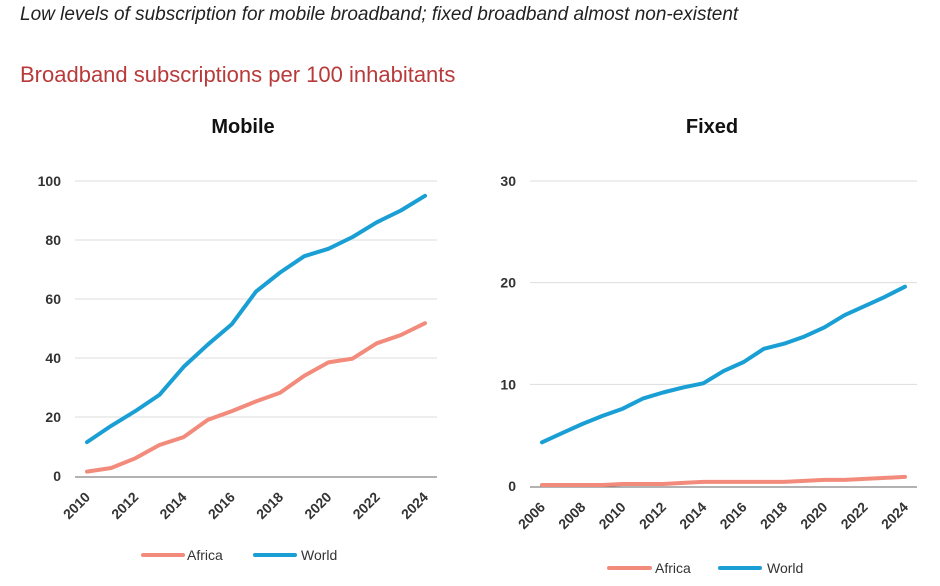 Image resolution: width=940 pixels, height=586 pixels. I want to click on y-tick-label: 100, so click(50, 181).